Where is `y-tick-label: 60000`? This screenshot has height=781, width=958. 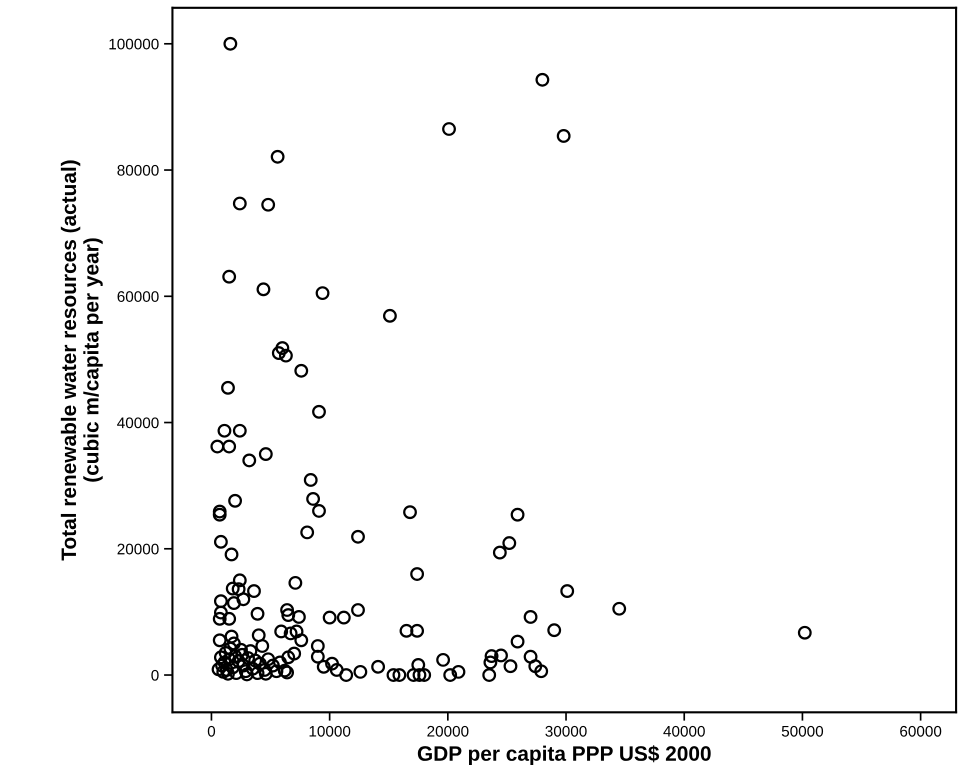
y-tick-label: 60000 is located at coordinates (138, 296).